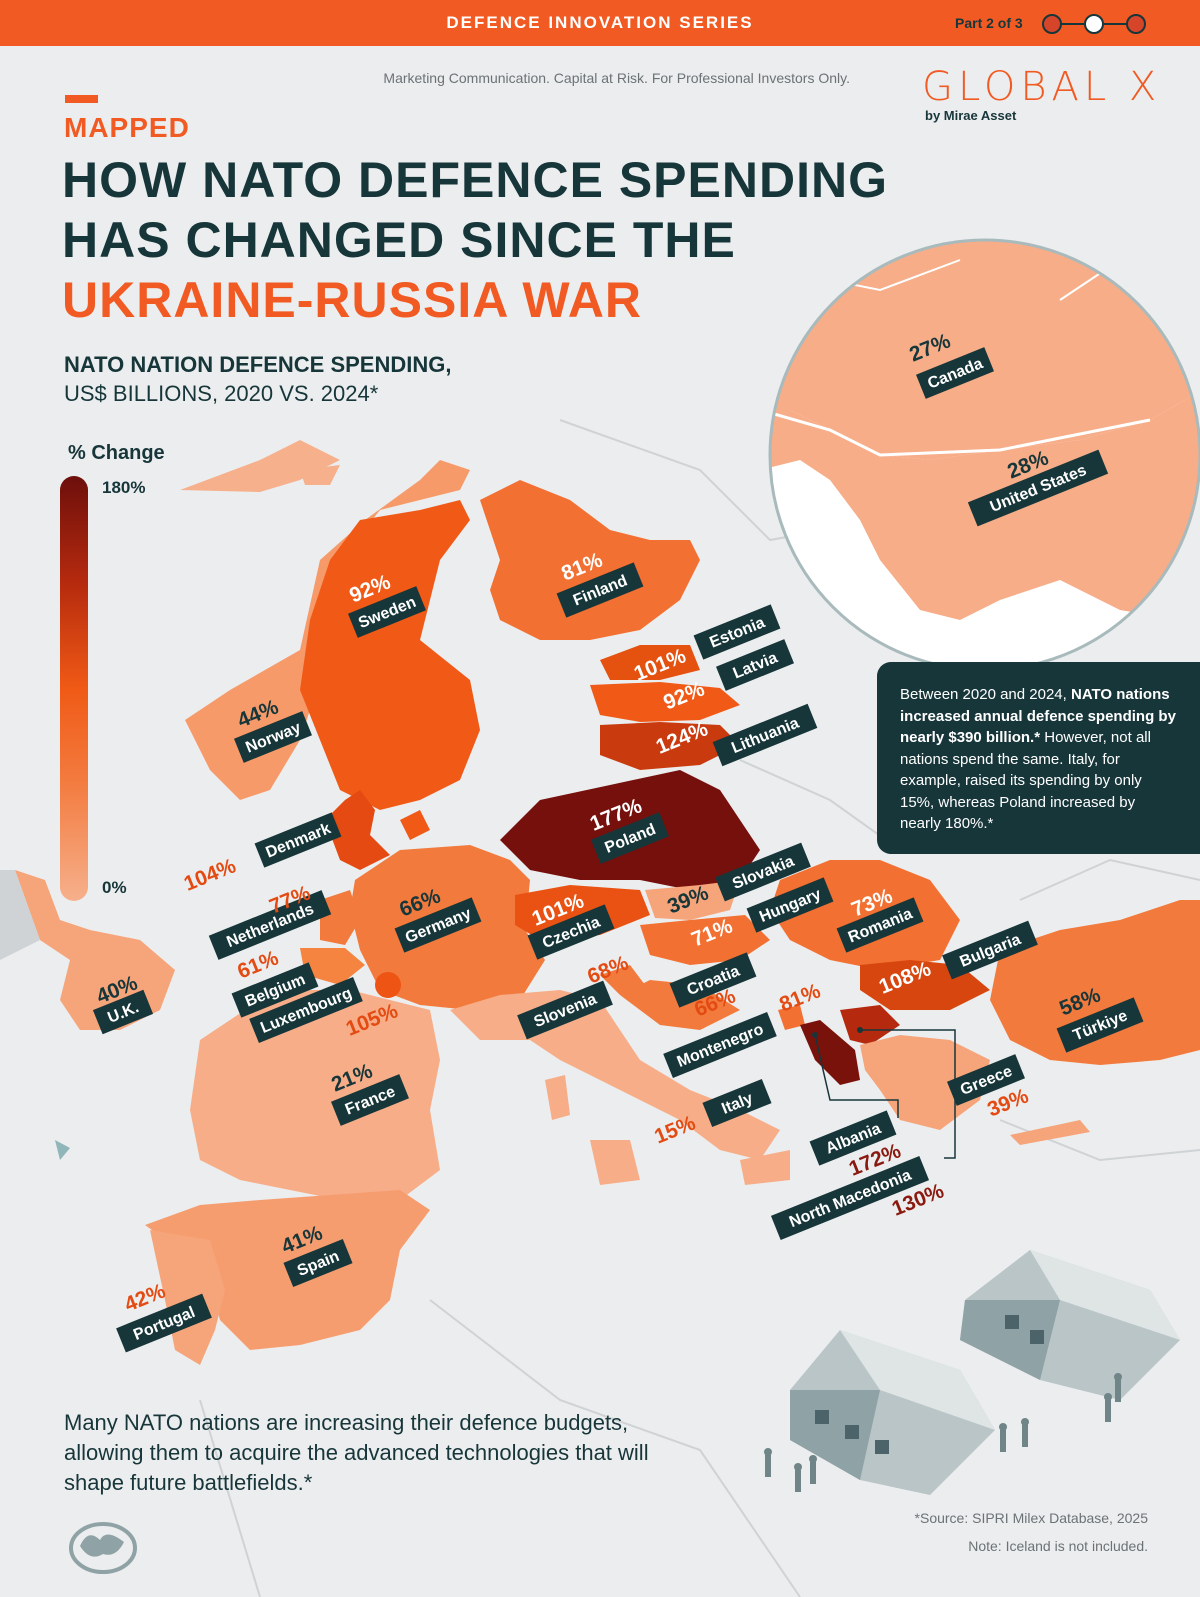 The width and height of the screenshot is (1200, 1597). Describe the element at coordinates (62, 1150) in the screenshot. I see `island-balearic` at that location.